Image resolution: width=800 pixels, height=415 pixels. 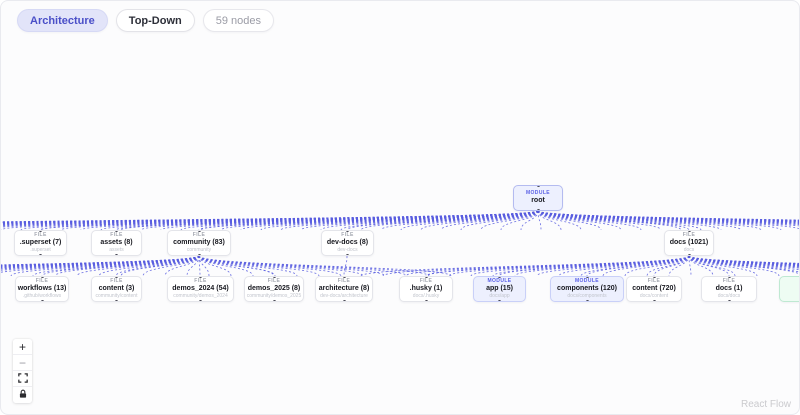 What do you see at coordinates (426, 296) in the screenshot?
I see `node-path: docs/.husky` at bounding box center [426, 296].